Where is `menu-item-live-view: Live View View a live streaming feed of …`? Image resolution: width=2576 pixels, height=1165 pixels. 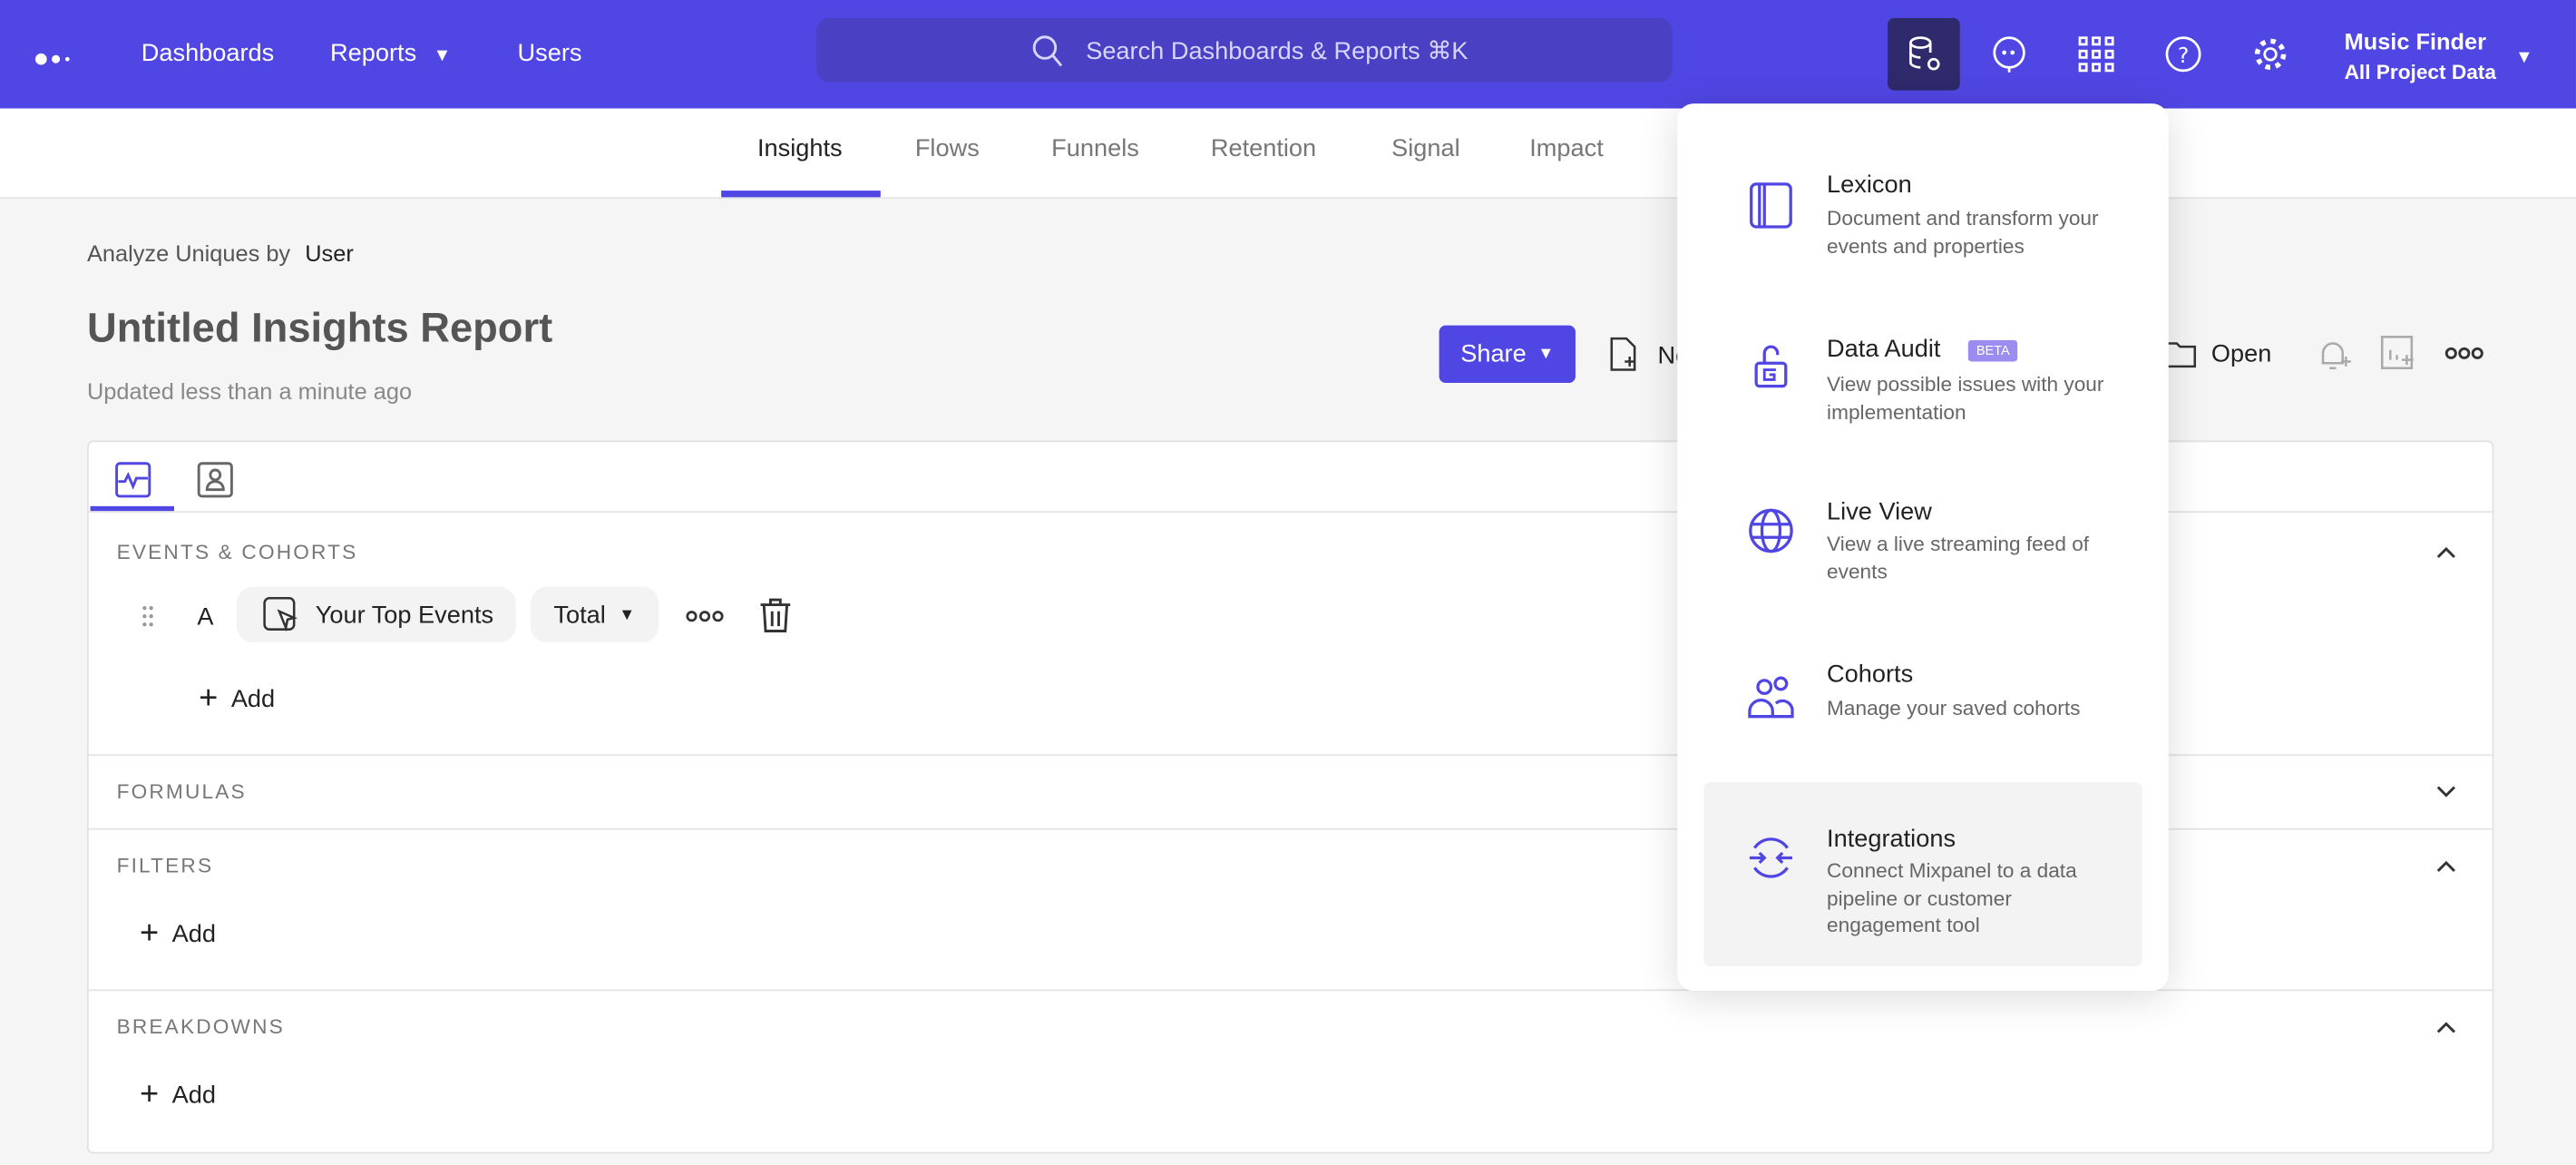 menu-item-live-view: Live View View a live streaming feed of … is located at coordinates (1922, 543).